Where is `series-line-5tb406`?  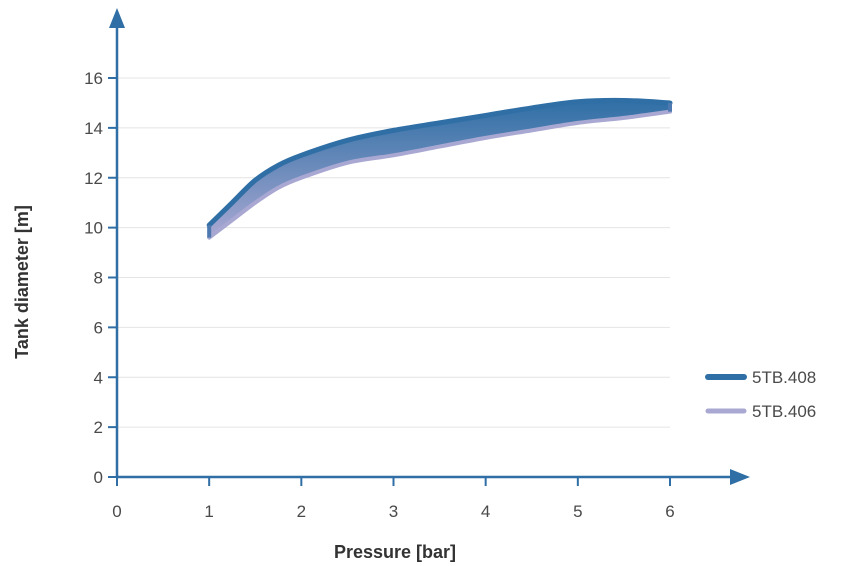
series-line-5tb406 is located at coordinates (439, 174).